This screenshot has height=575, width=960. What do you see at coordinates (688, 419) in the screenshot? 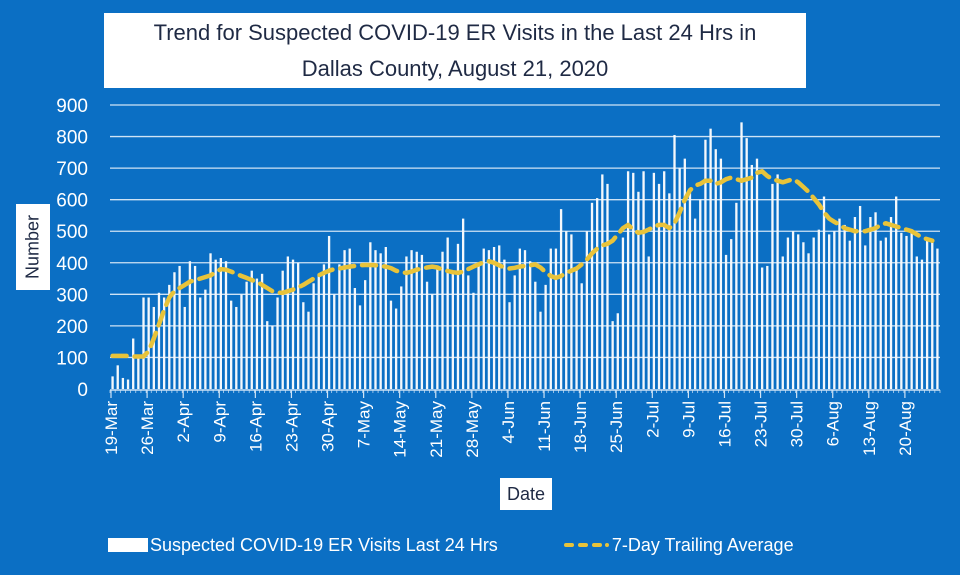
I see `x-tick-label: 9-Jul` at bounding box center [688, 419].